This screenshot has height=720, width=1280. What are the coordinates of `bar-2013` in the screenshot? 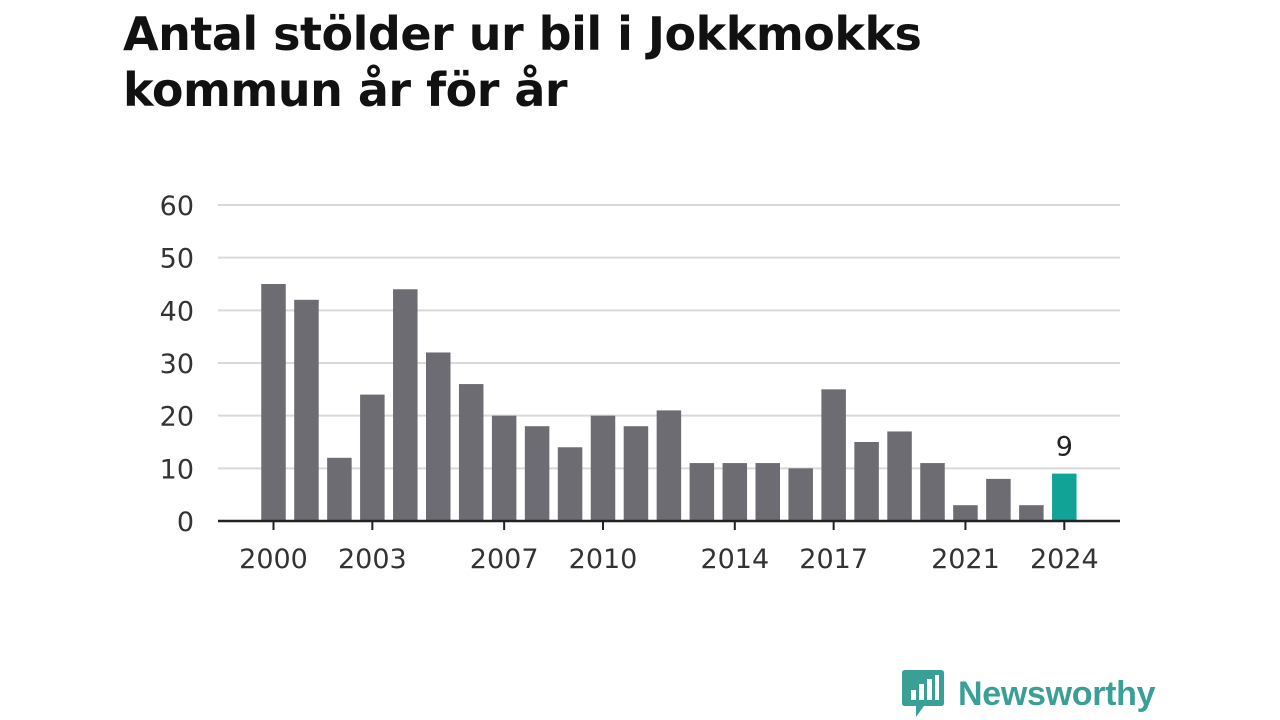 It's located at (702, 492).